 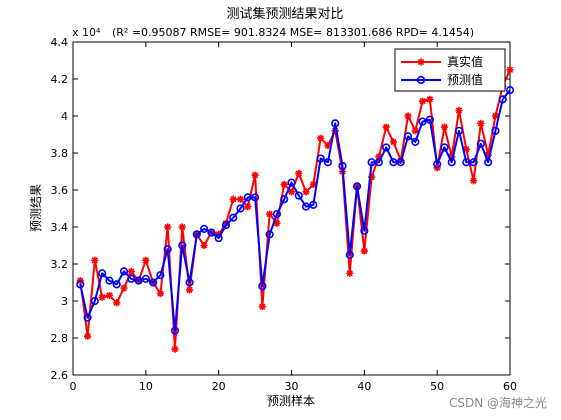 What do you see at coordinates (465, 61) in the screenshot?
I see `legend-label: 真实值` at bounding box center [465, 61].